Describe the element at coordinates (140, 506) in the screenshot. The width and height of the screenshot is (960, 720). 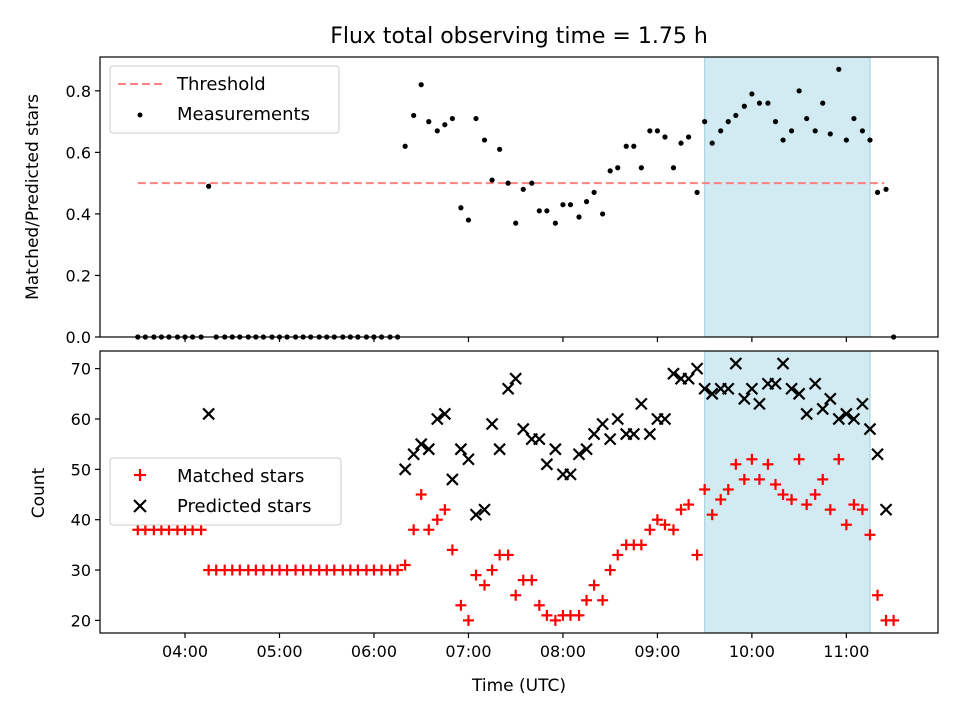
I see `predicted-legend-swatch` at that location.